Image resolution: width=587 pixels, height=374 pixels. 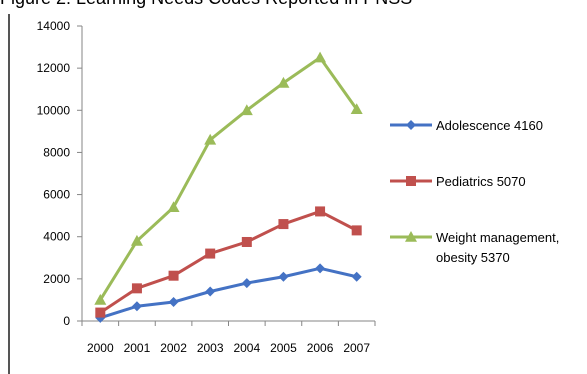 What do you see at coordinates (473, 257) in the screenshot?
I see `legend-label: obesity 5370` at bounding box center [473, 257].